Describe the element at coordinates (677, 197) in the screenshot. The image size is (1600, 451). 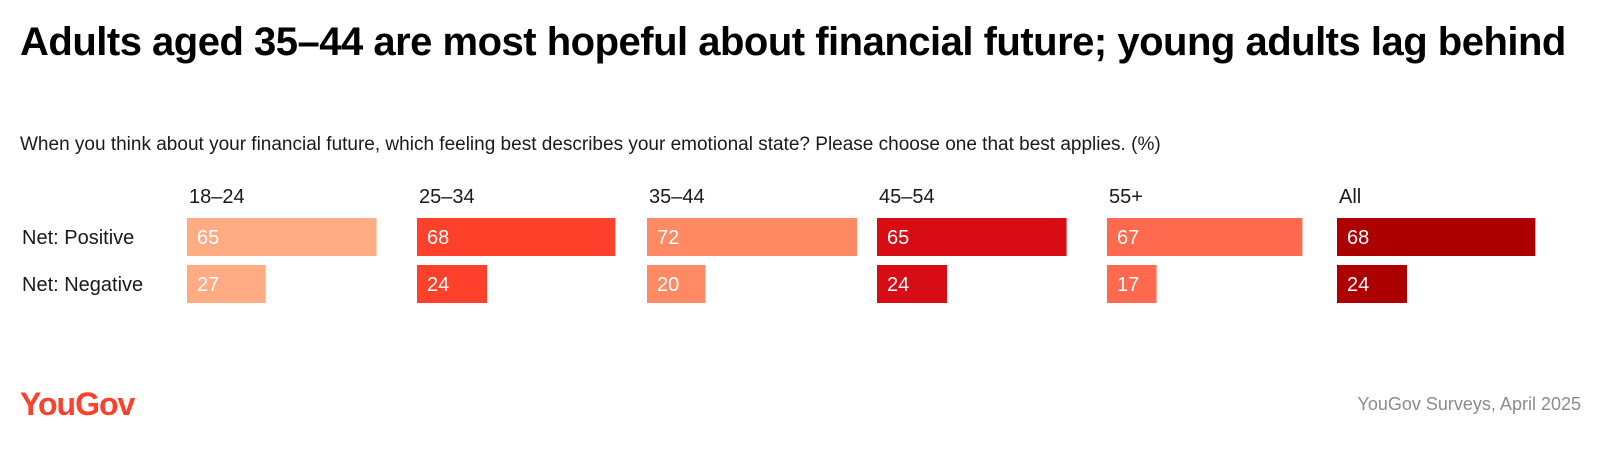
I see `group-header: 35–44` at that location.